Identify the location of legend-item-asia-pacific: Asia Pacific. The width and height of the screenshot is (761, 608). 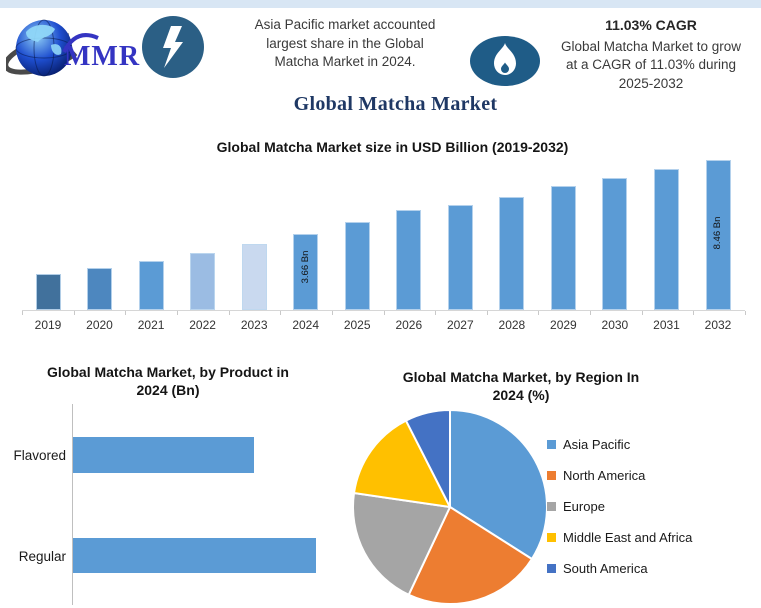
(588, 444).